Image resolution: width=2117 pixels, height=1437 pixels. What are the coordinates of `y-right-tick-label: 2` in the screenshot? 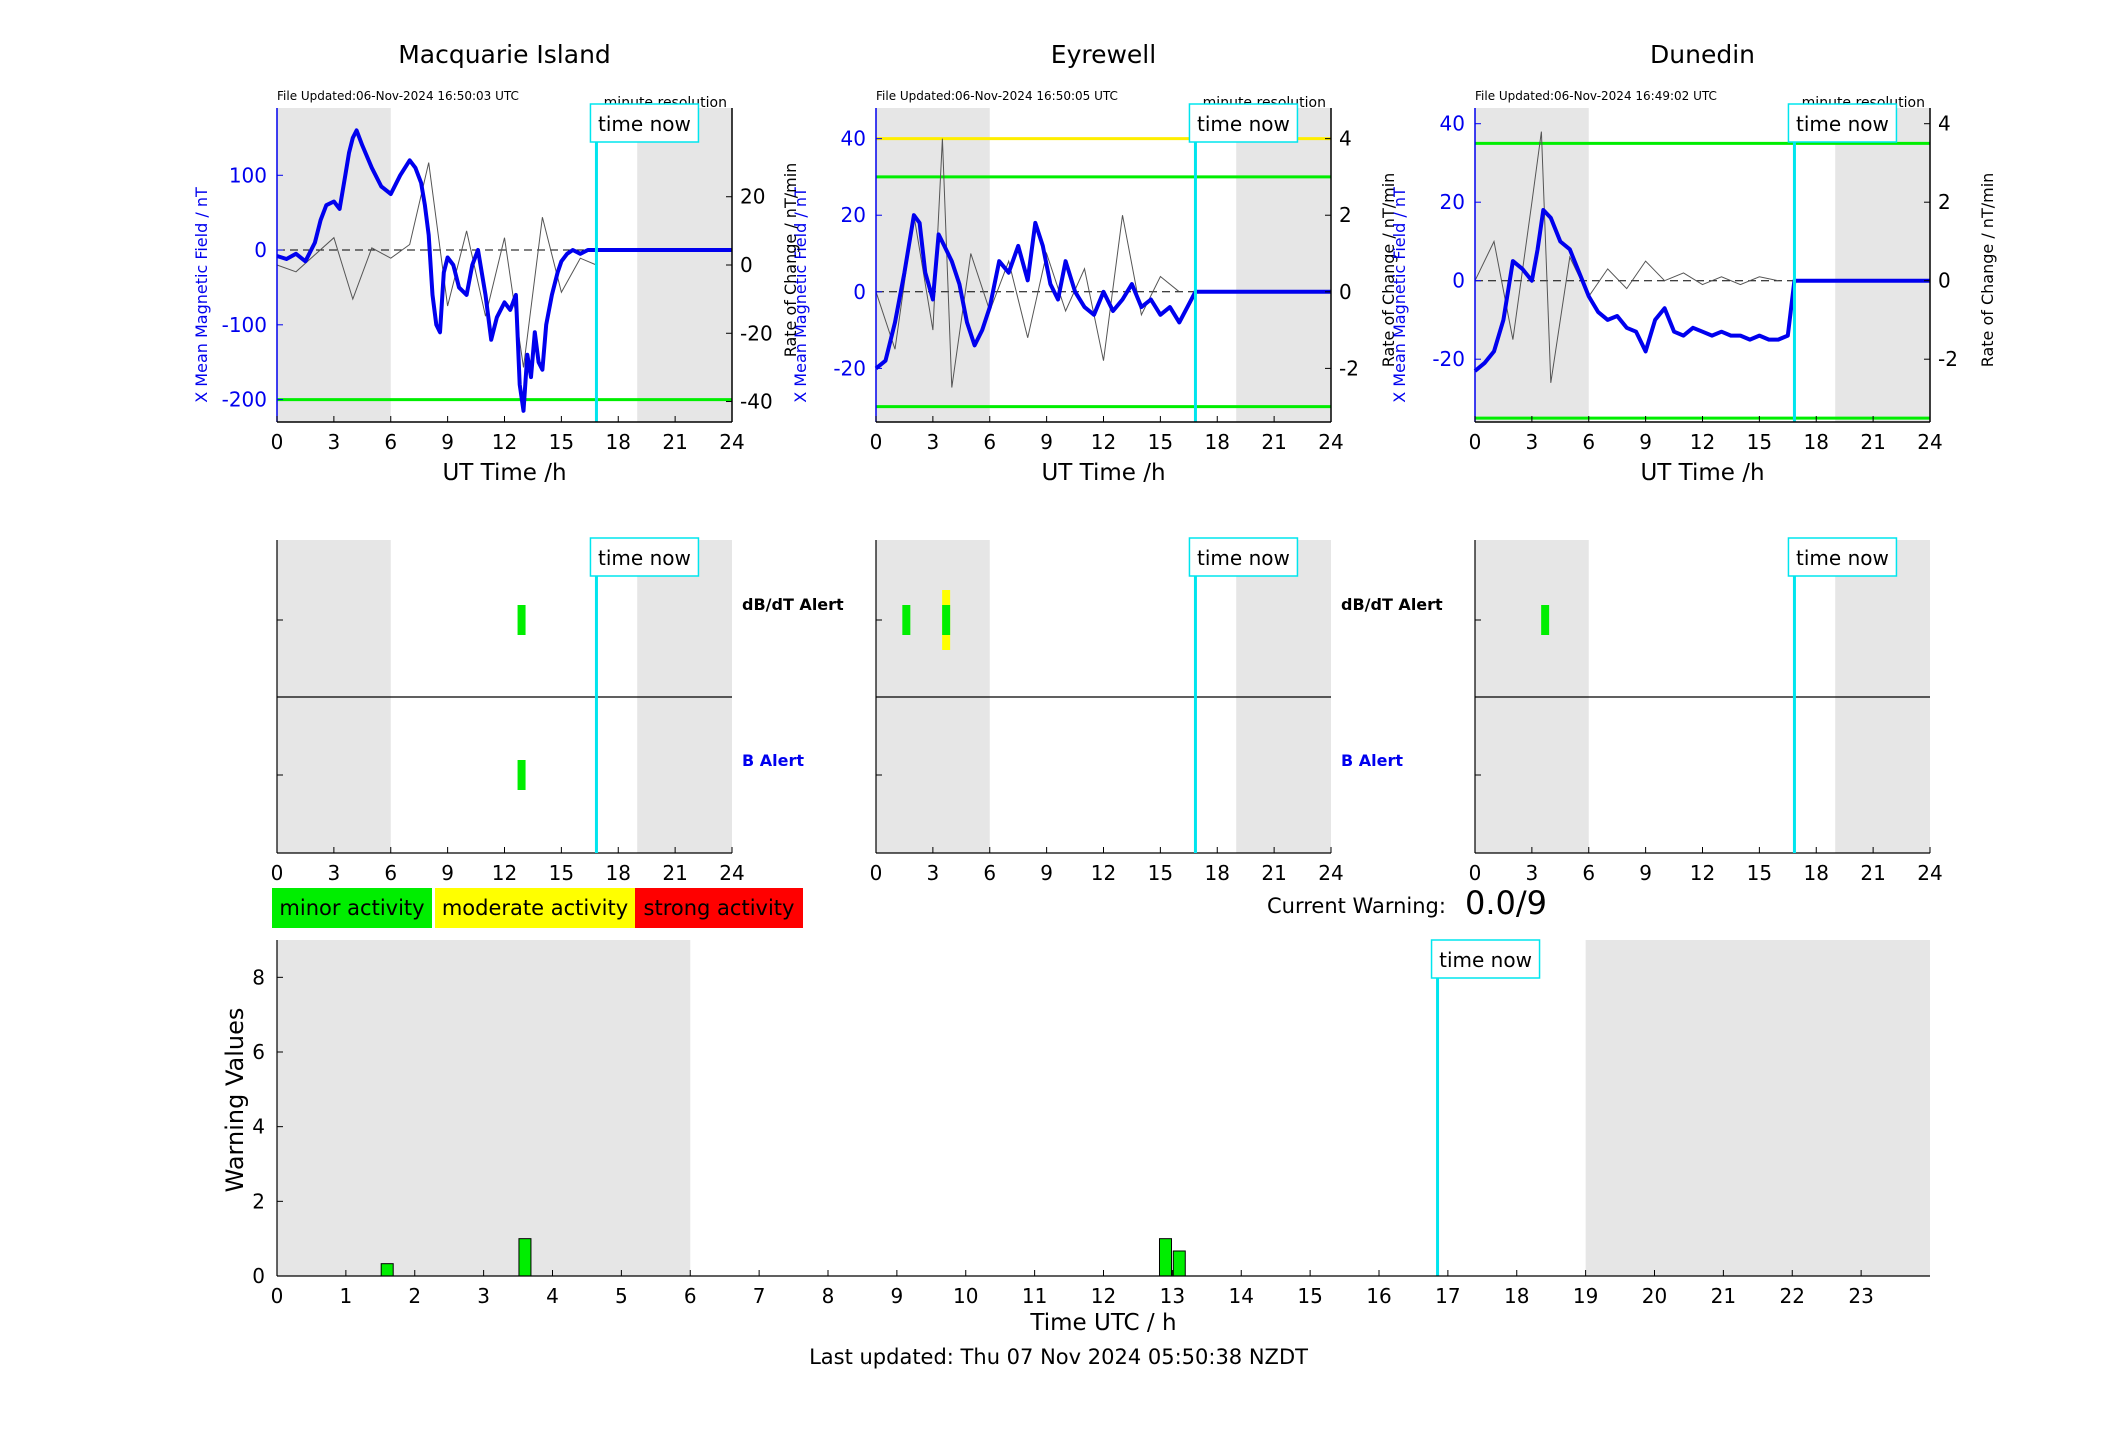 It's located at (1944, 202).